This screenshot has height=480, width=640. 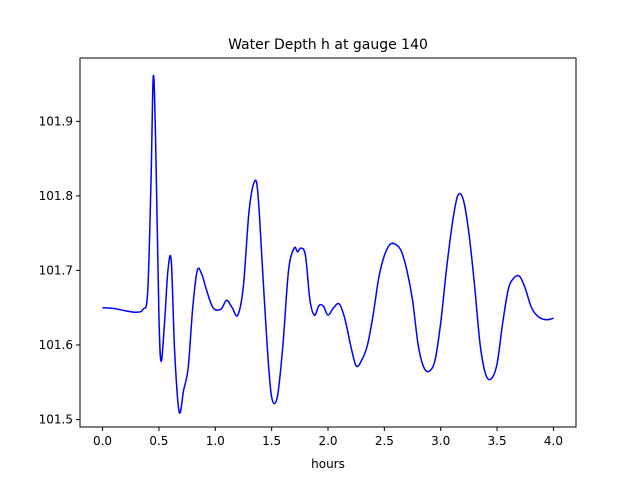 I want to click on x-tick-label: 2.0, so click(x=327, y=441).